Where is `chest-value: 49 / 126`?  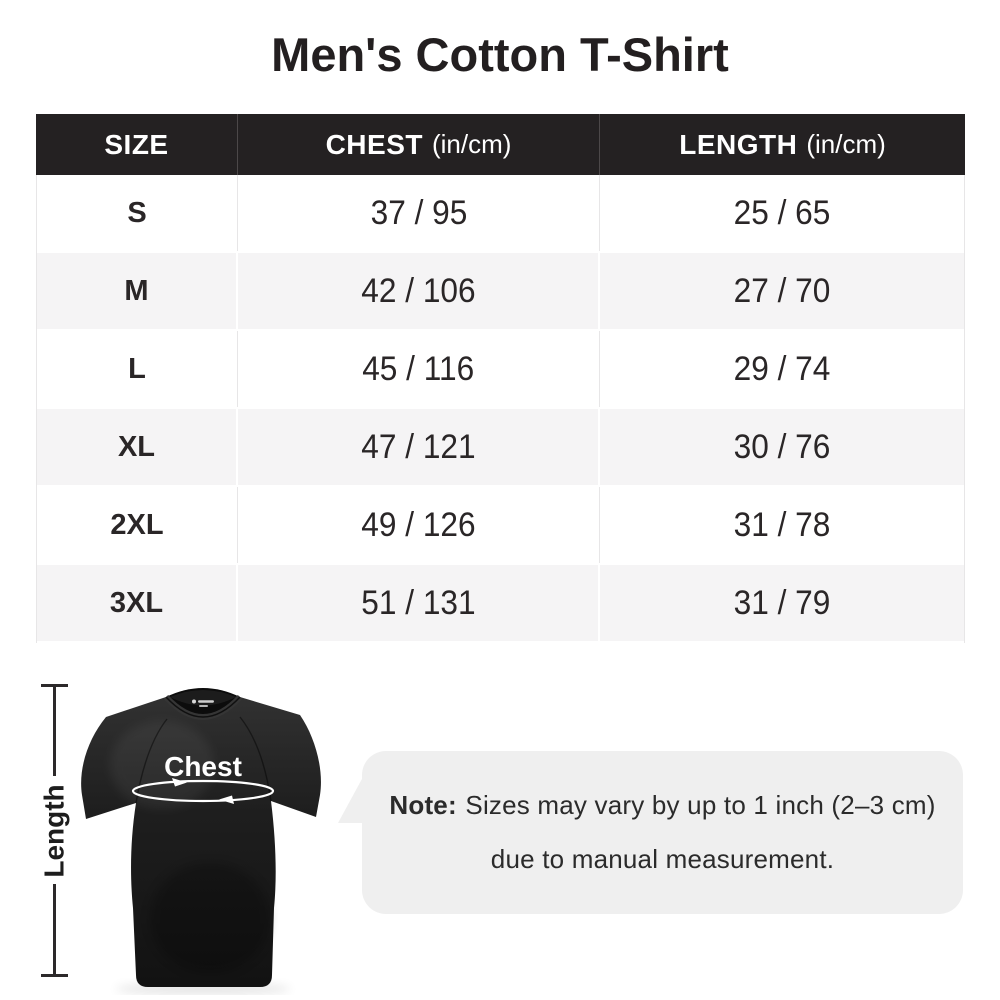 chest-value: 49 / 126 is located at coordinates (418, 524).